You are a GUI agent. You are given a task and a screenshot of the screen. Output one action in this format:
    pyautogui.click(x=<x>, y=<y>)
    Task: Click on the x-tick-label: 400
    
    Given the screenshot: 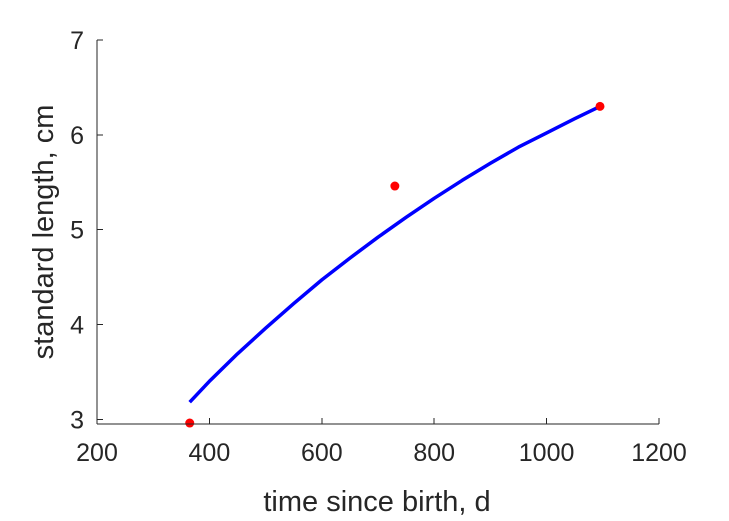 What is the action you would take?
    pyautogui.click(x=210, y=453)
    